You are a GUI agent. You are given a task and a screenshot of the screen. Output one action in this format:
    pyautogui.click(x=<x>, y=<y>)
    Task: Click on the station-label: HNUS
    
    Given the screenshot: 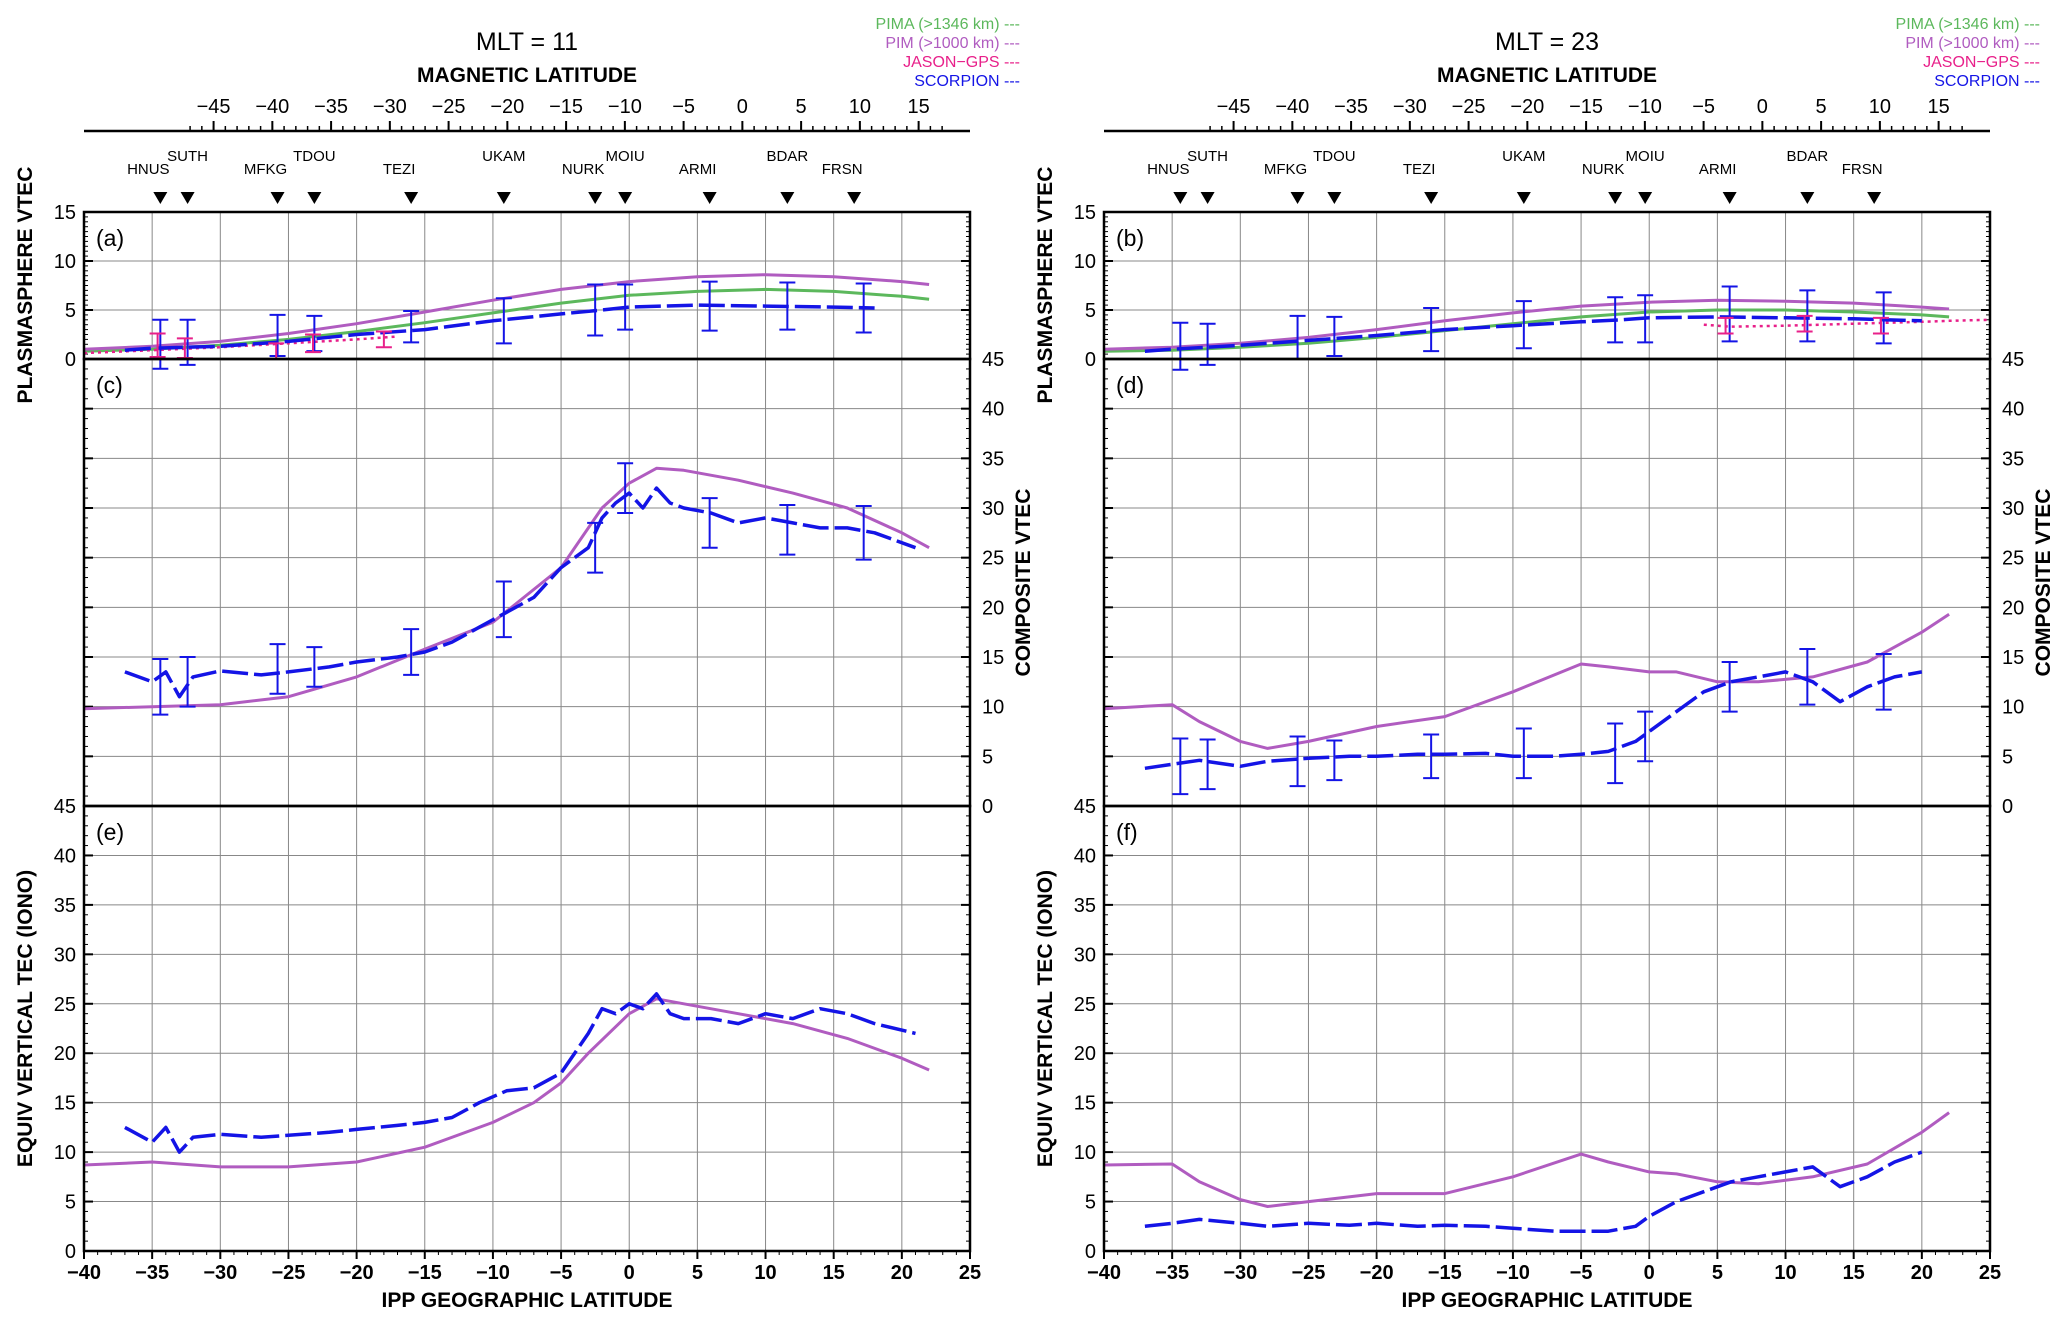 What is the action you would take?
    pyautogui.click(x=148, y=169)
    